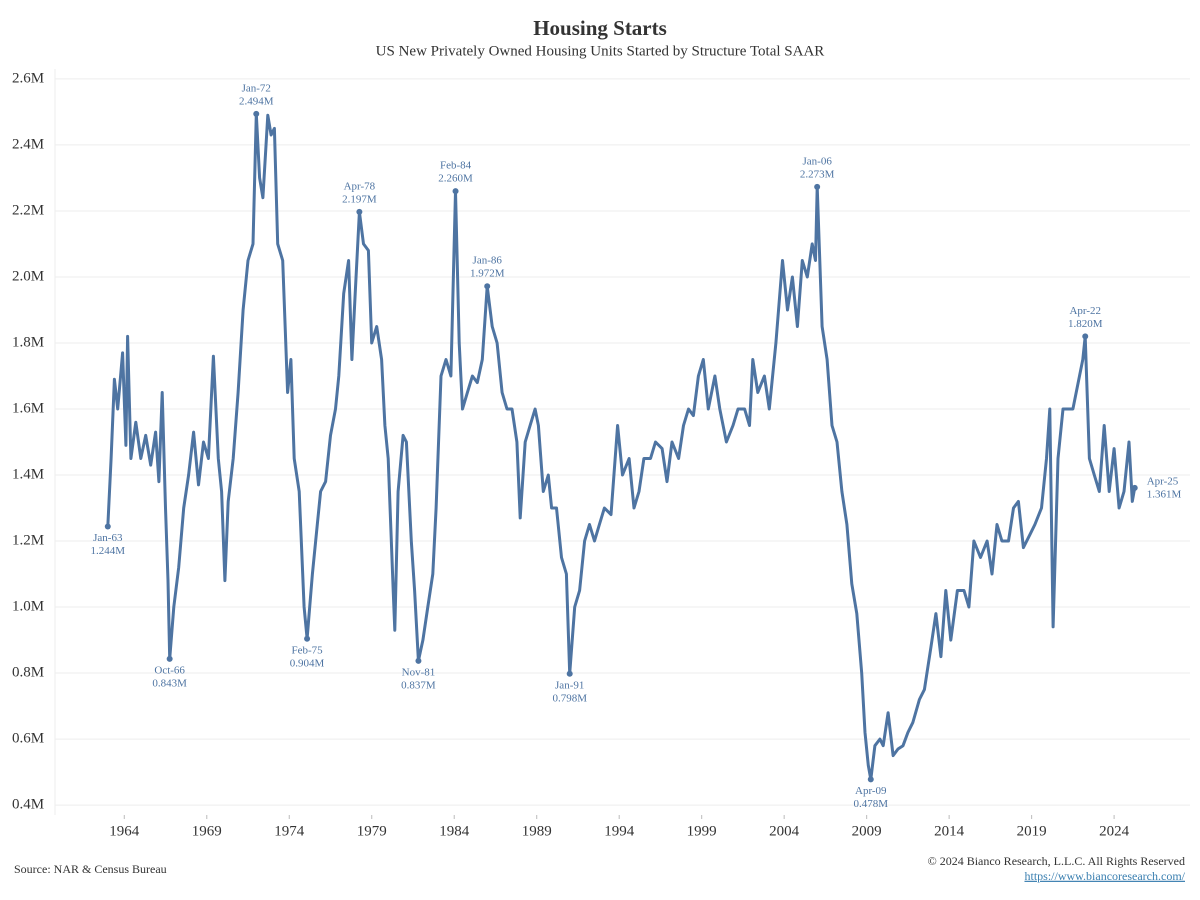 The height and width of the screenshot is (900, 1200). What do you see at coordinates (1104, 876) in the screenshot?
I see `url: https://www.biancoresearch.com/` at bounding box center [1104, 876].